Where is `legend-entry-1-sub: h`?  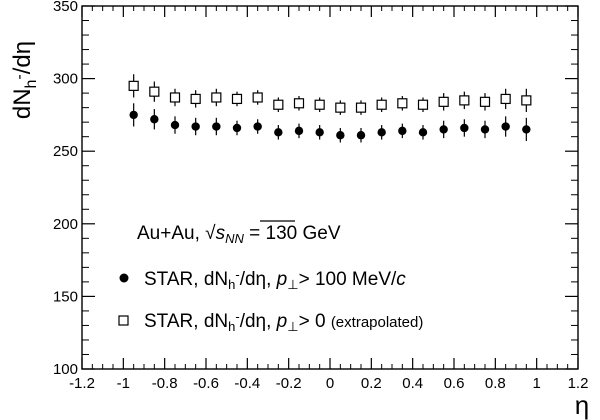 legend-entry-1-sub: h is located at coordinates (231, 284).